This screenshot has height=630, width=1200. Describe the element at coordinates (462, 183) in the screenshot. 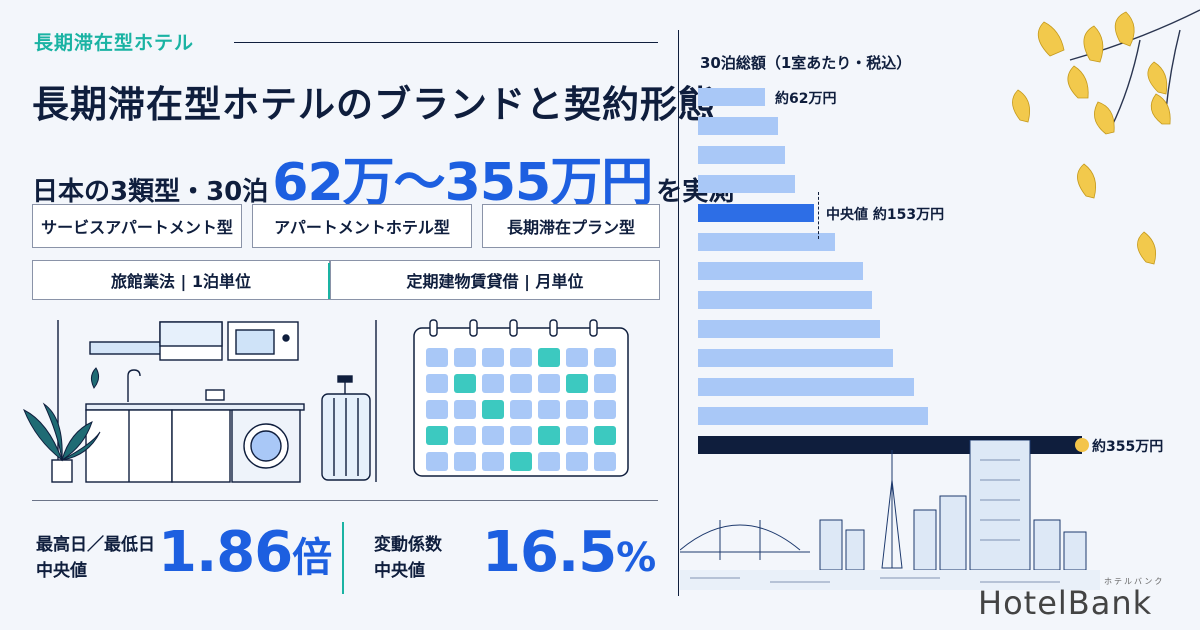

I see `price-range: 62万〜355万円` at that location.